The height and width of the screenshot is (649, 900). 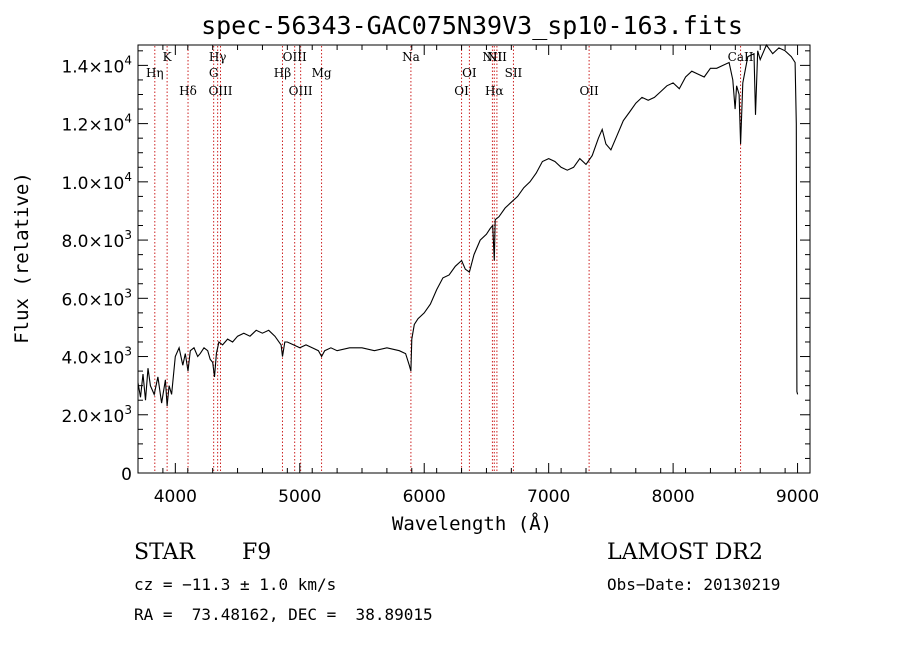 I want to click on line-label-6: Hβ, so click(x=282, y=73).